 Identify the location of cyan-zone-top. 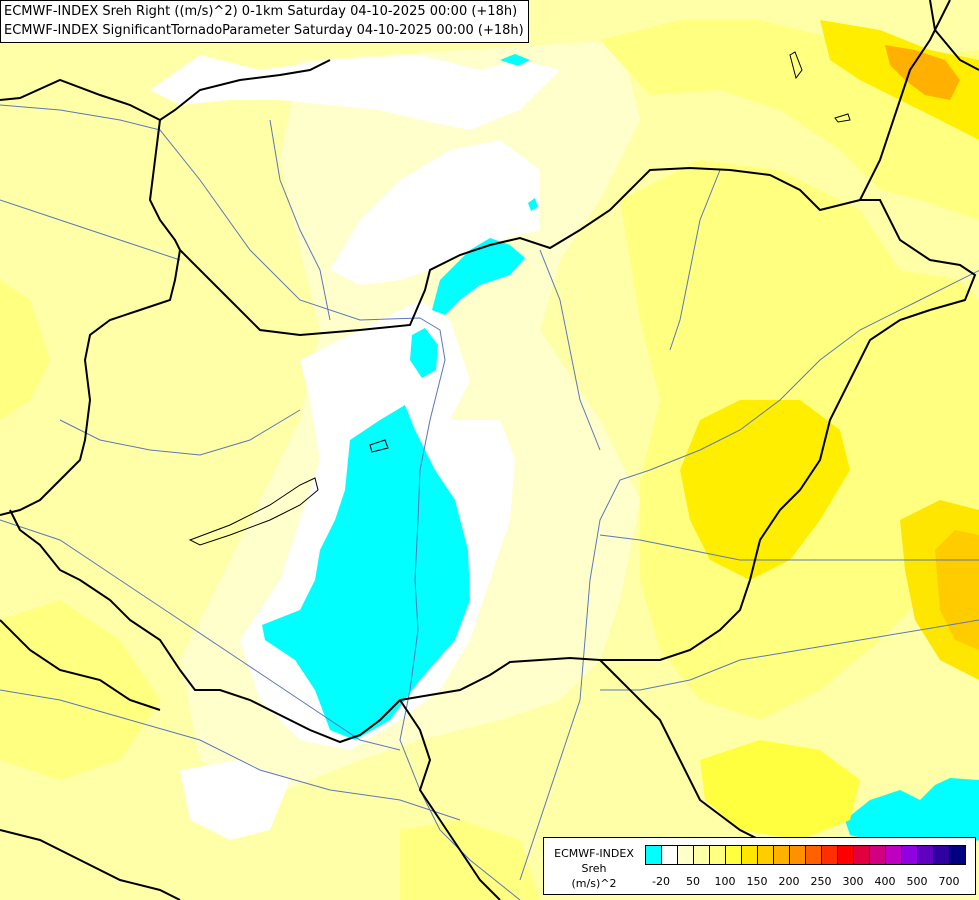
(515, 60).